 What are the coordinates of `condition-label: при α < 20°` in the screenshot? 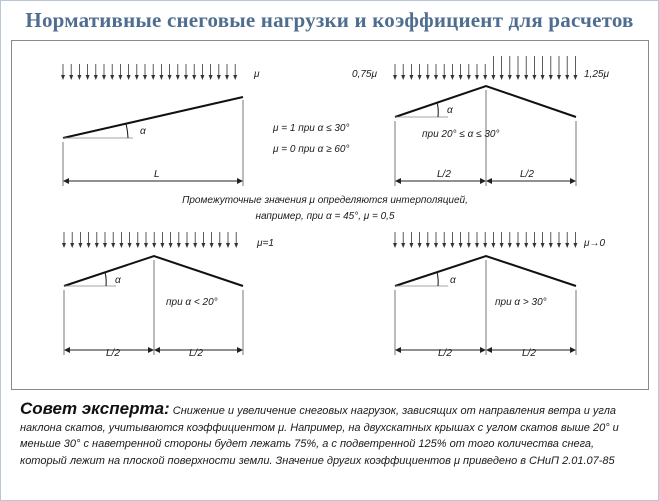 It's located at (192, 302).